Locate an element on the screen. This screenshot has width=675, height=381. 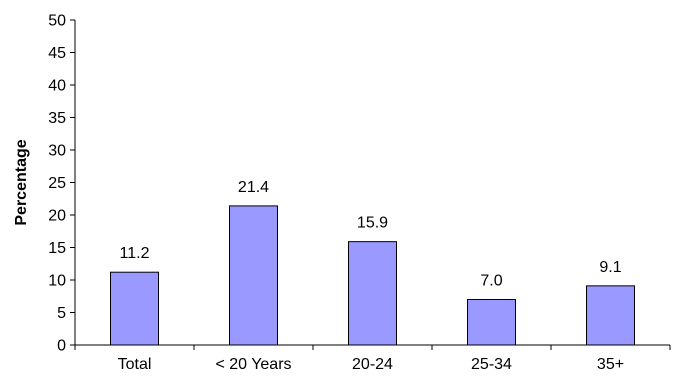
x-ticks is located at coordinates (372, 347).